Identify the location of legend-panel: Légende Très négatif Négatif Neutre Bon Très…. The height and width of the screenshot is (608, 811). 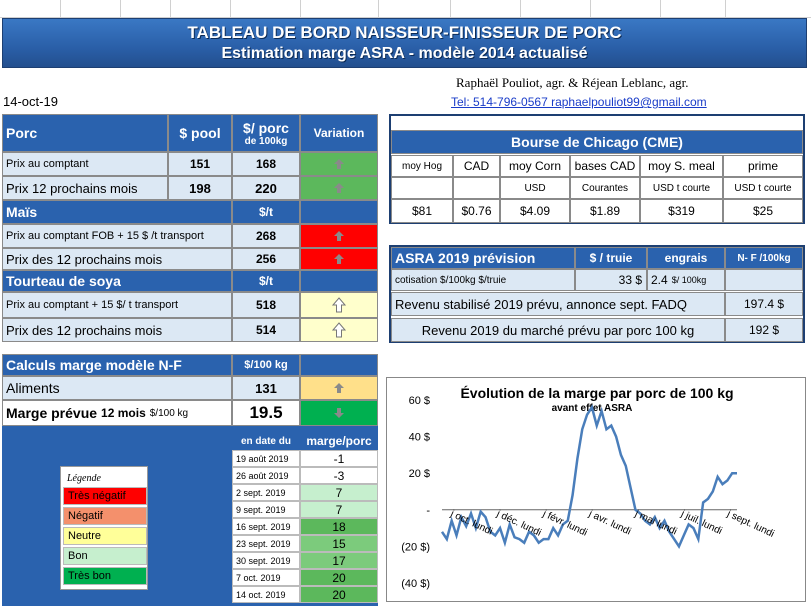
(104, 528).